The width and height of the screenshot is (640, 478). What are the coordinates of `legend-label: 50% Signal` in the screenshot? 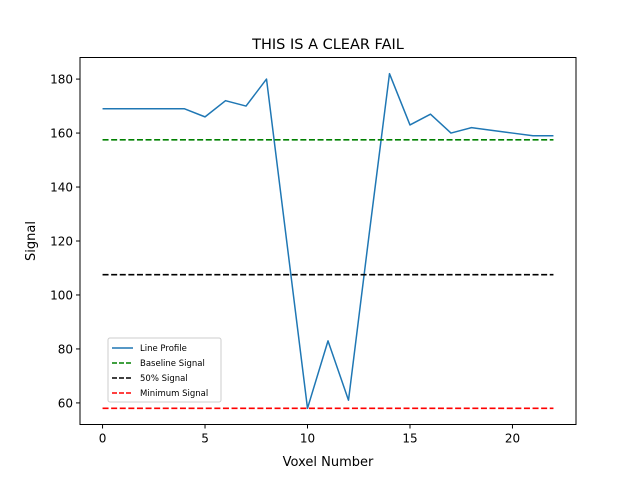 It's located at (164, 379).